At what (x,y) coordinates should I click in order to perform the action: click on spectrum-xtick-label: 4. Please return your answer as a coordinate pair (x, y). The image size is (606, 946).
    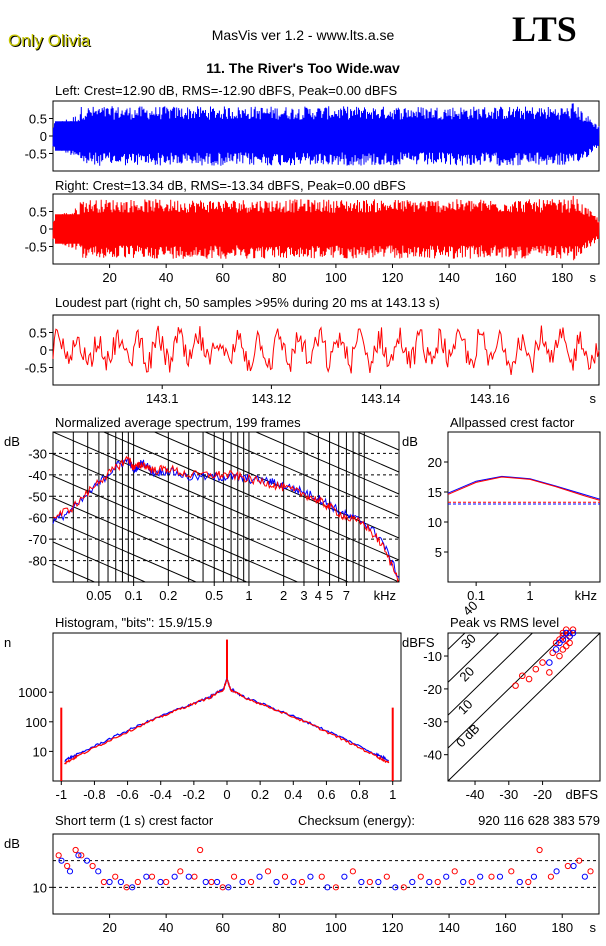
    Looking at the image, I should click on (318, 595).